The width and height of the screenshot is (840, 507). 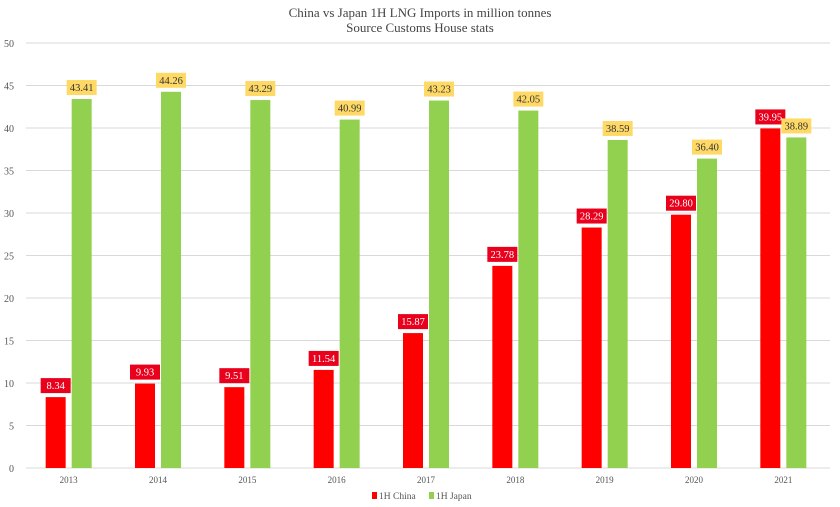 What do you see at coordinates (9, 87) in the screenshot?
I see `y-tick-label: 45` at bounding box center [9, 87].